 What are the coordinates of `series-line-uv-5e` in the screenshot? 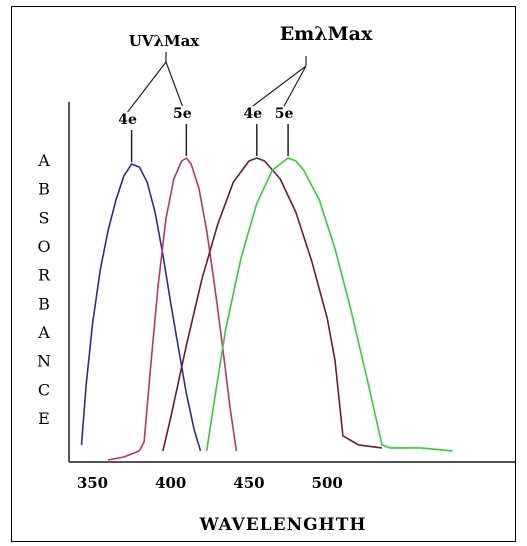 It's located at (172, 309).